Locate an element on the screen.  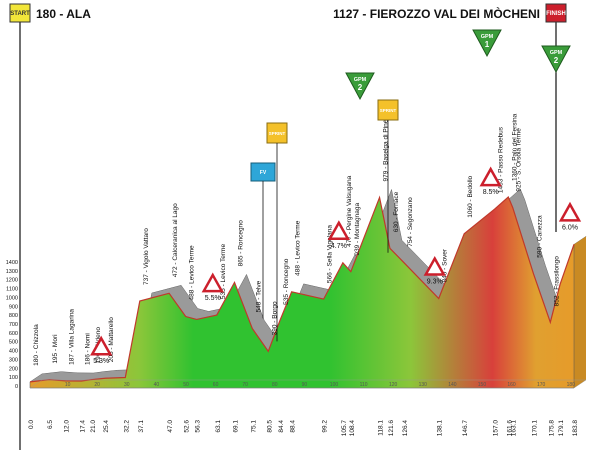
locality-label: 566 - Sella Vigolana is located at coordinates (330, 254).